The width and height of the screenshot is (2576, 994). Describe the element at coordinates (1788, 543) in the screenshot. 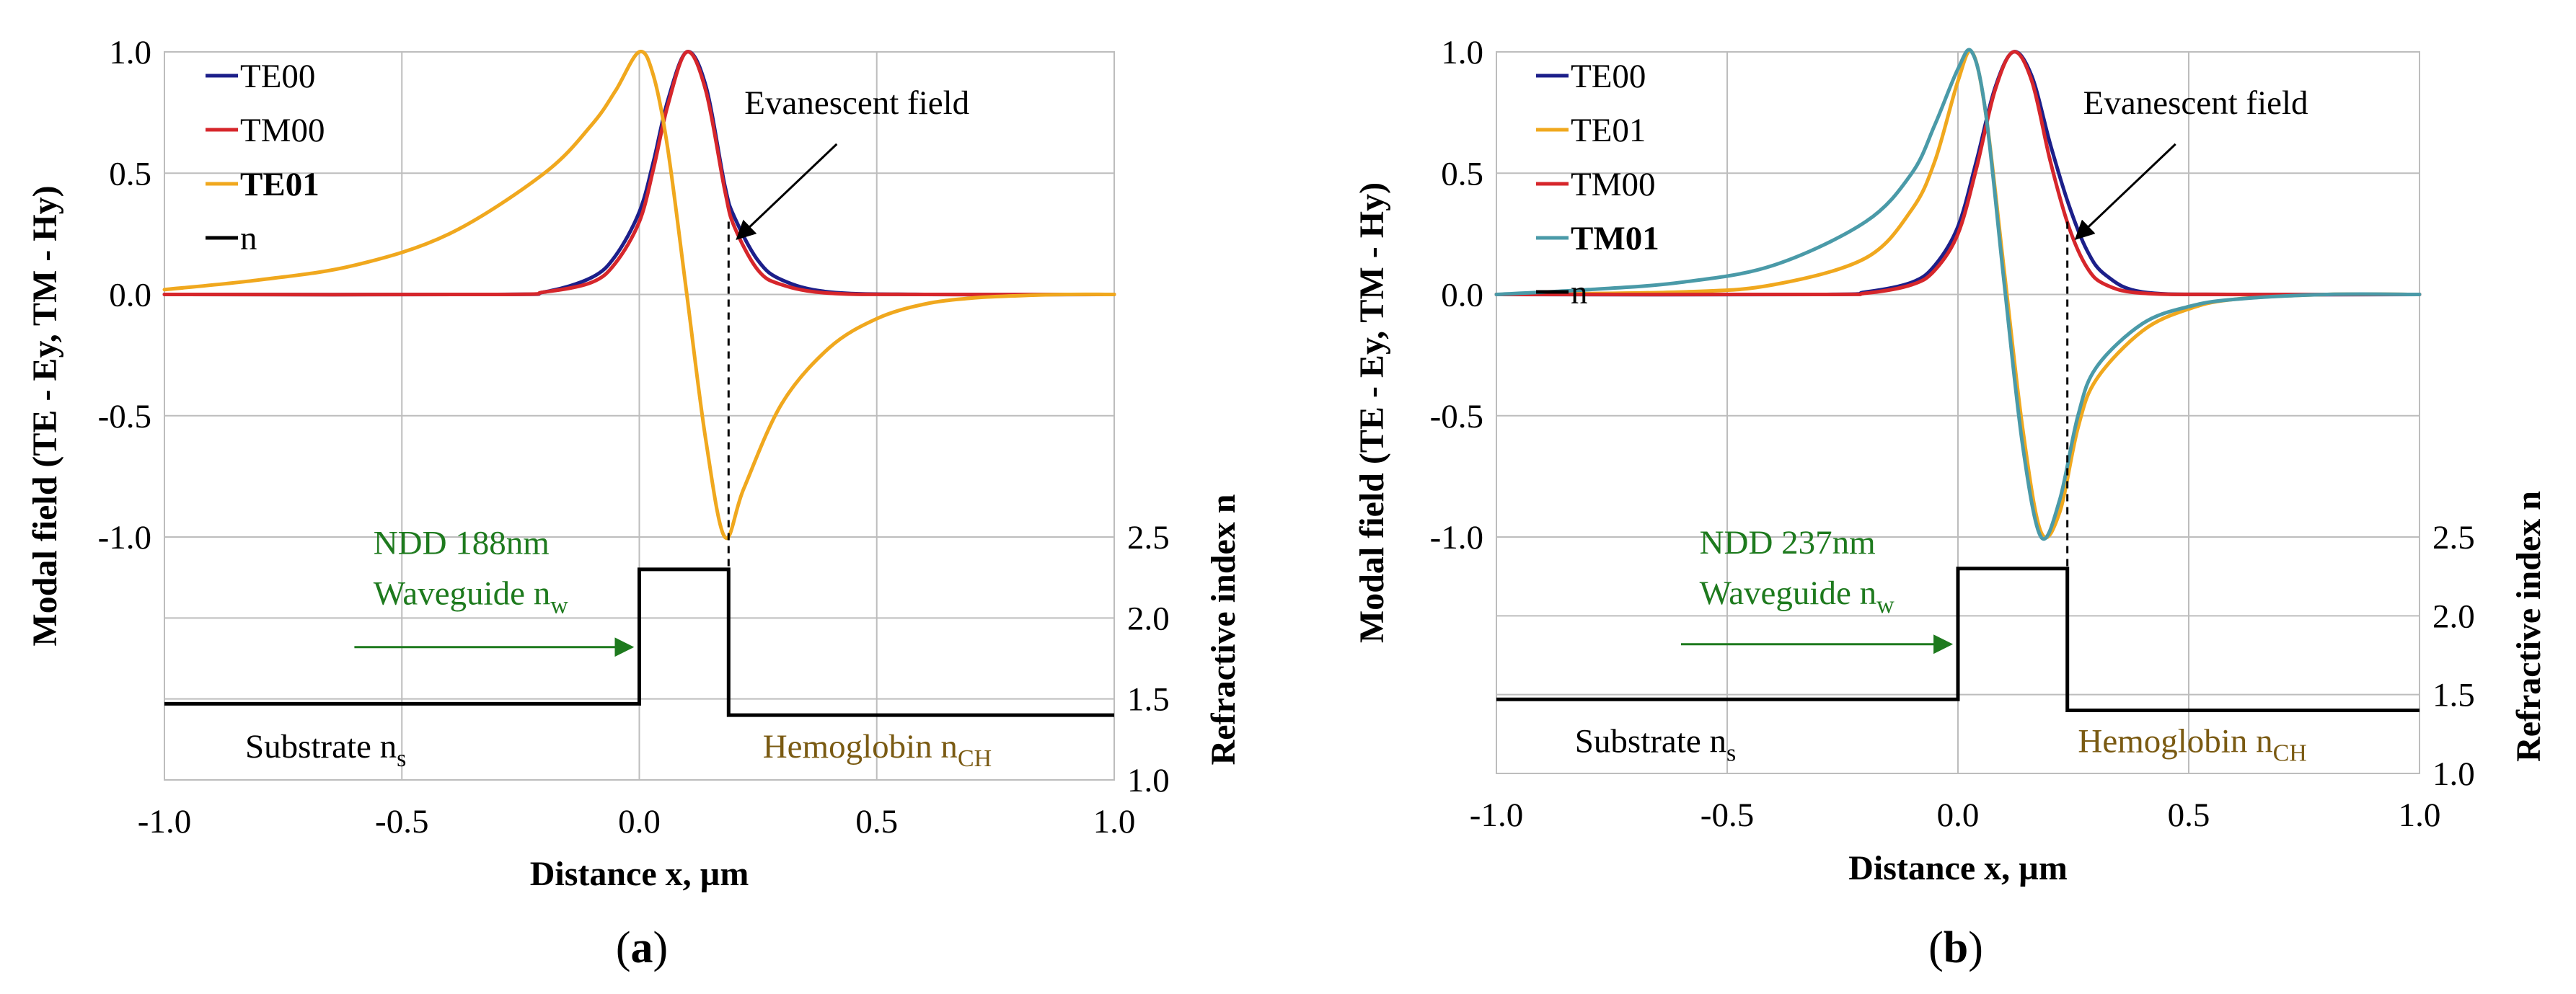

I see `ndd-label: NDD 237nm` at that location.